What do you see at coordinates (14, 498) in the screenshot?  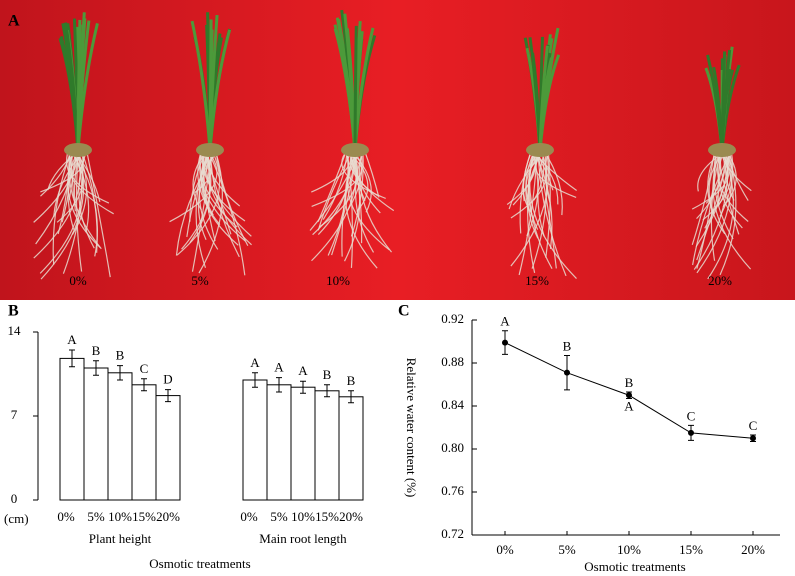 I see `y-tick-label: 0` at bounding box center [14, 498].